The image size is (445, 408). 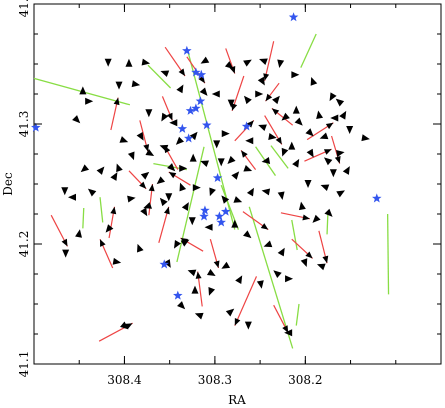 I want to click on x-axis-title: RA, so click(x=237, y=400).